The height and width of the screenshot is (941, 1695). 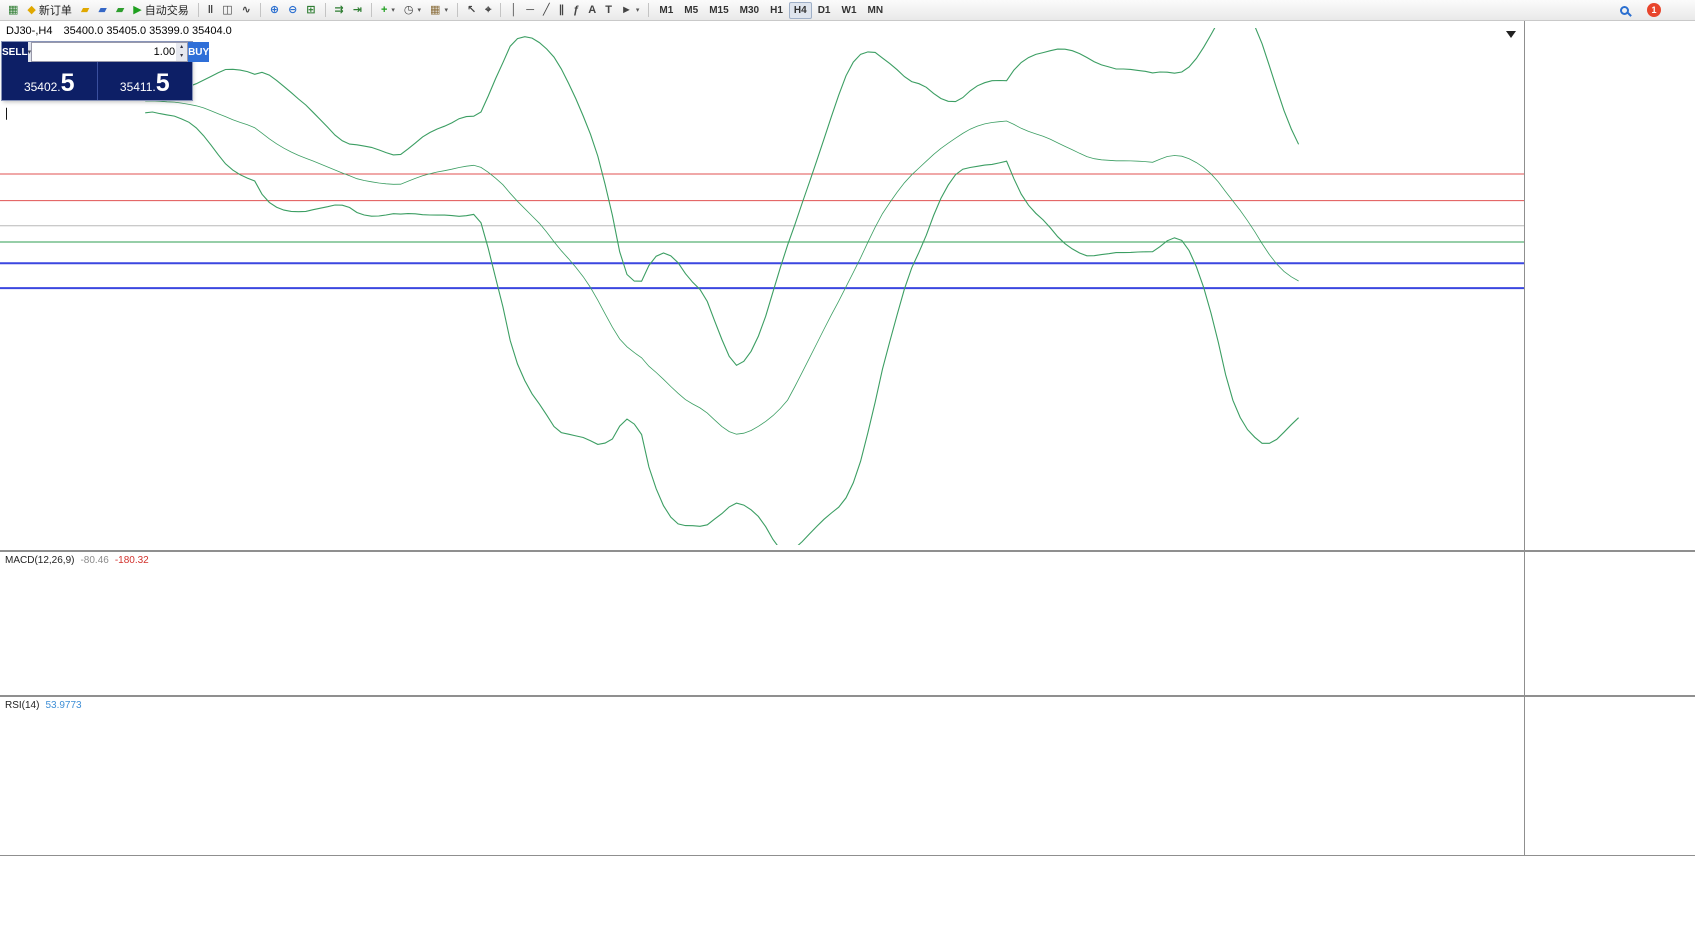 I want to click on notification-badge: 1, so click(x=1654, y=10).